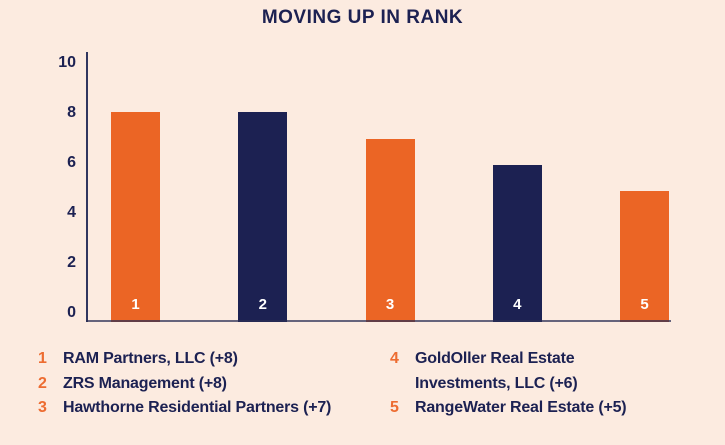 This screenshot has height=445, width=725. I want to click on legend-item: 2 ZRS Management (+8), so click(184, 384).